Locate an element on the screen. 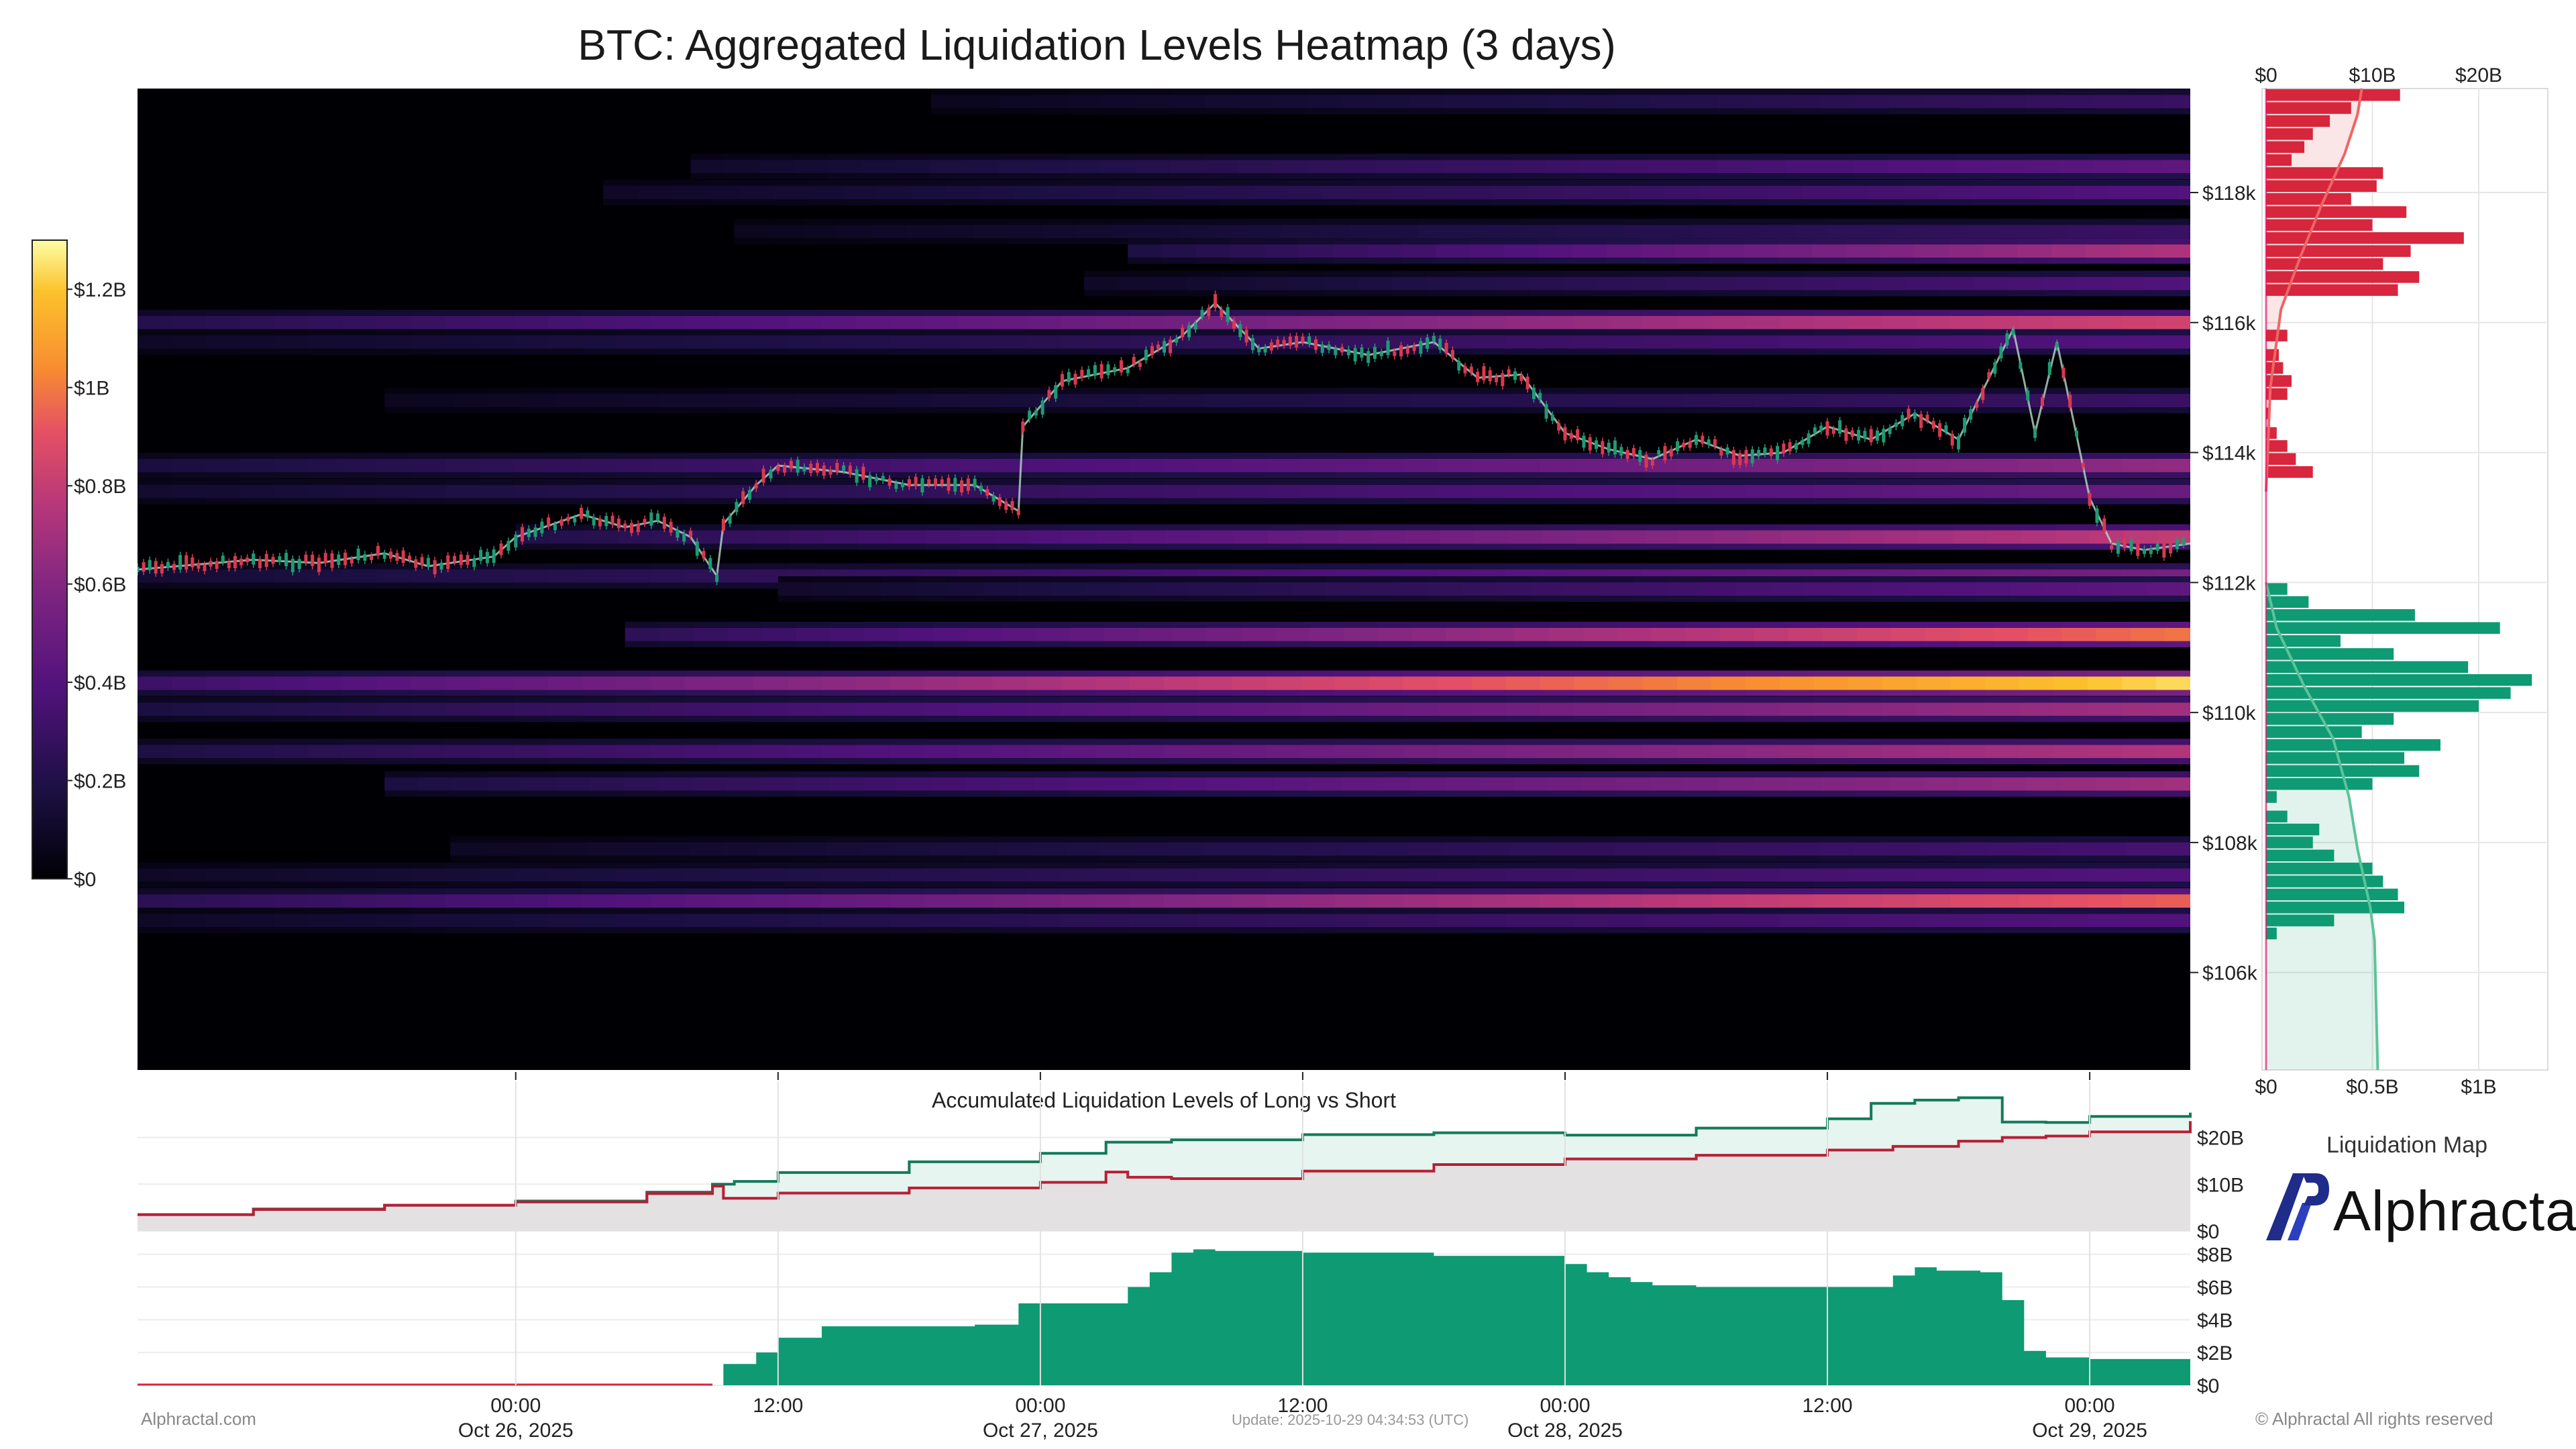 The width and height of the screenshot is (2576, 1449). long-liquidation-bar is located at coordinates (2289, 843).